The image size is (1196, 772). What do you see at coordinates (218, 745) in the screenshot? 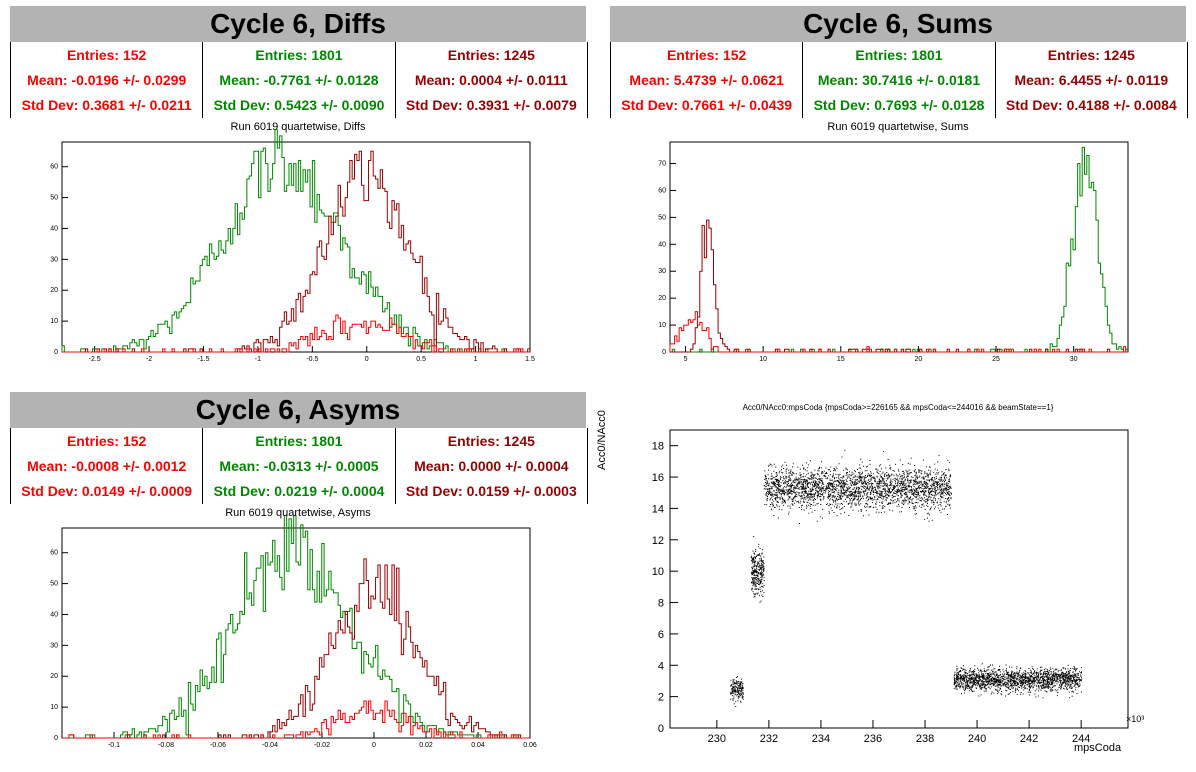
I see `x-tick-label: -0.06` at bounding box center [218, 745].